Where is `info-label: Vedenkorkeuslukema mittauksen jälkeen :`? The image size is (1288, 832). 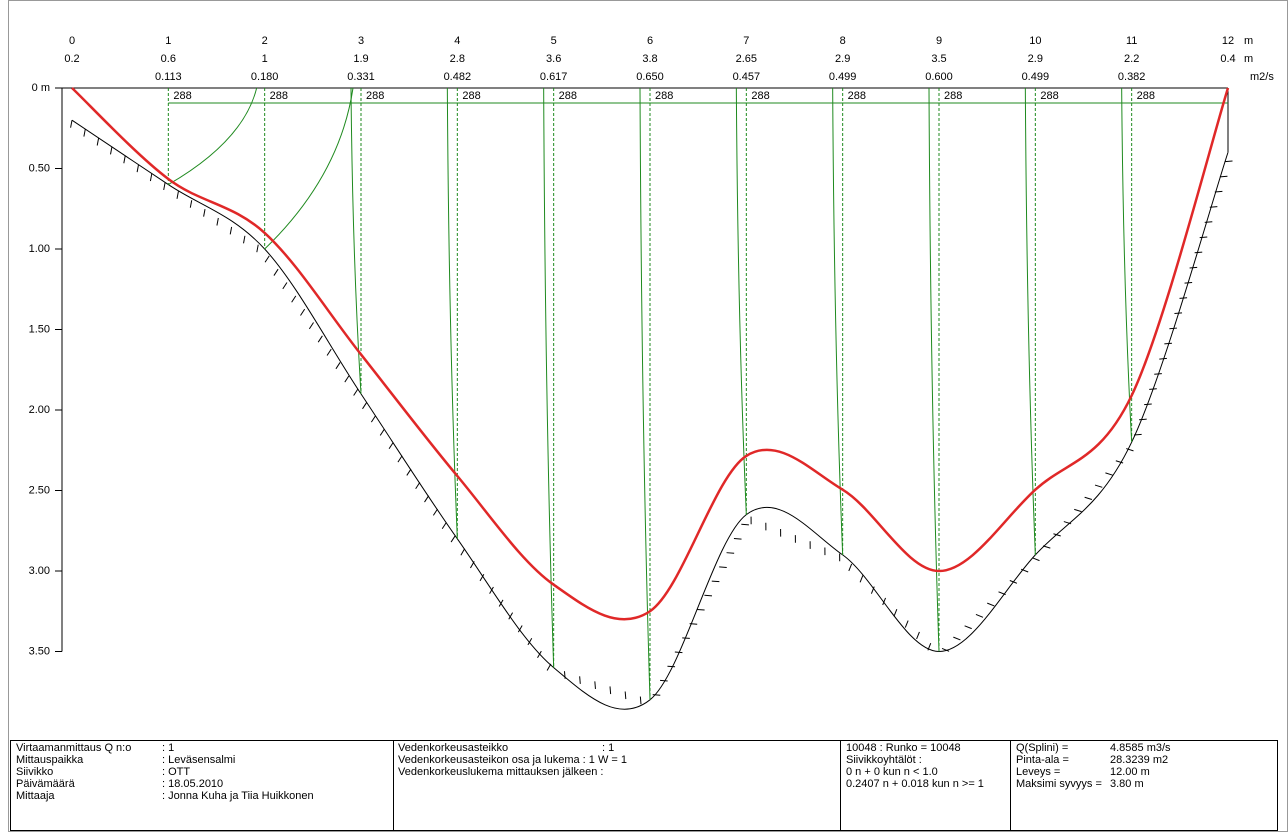
info-label: Vedenkorkeuslukema mittauksen jälkeen : is located at coordinates (500, 772).